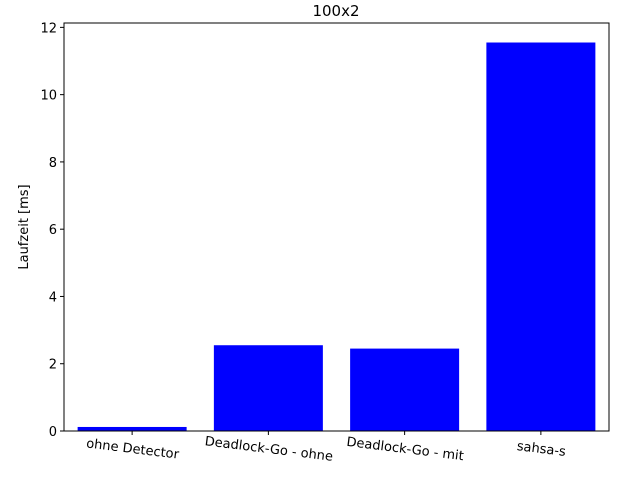  What do you see at coordinates (48, 96) in the screenshot?
I see `y-tick-label-5: 10` at bounding box center [48, 96].